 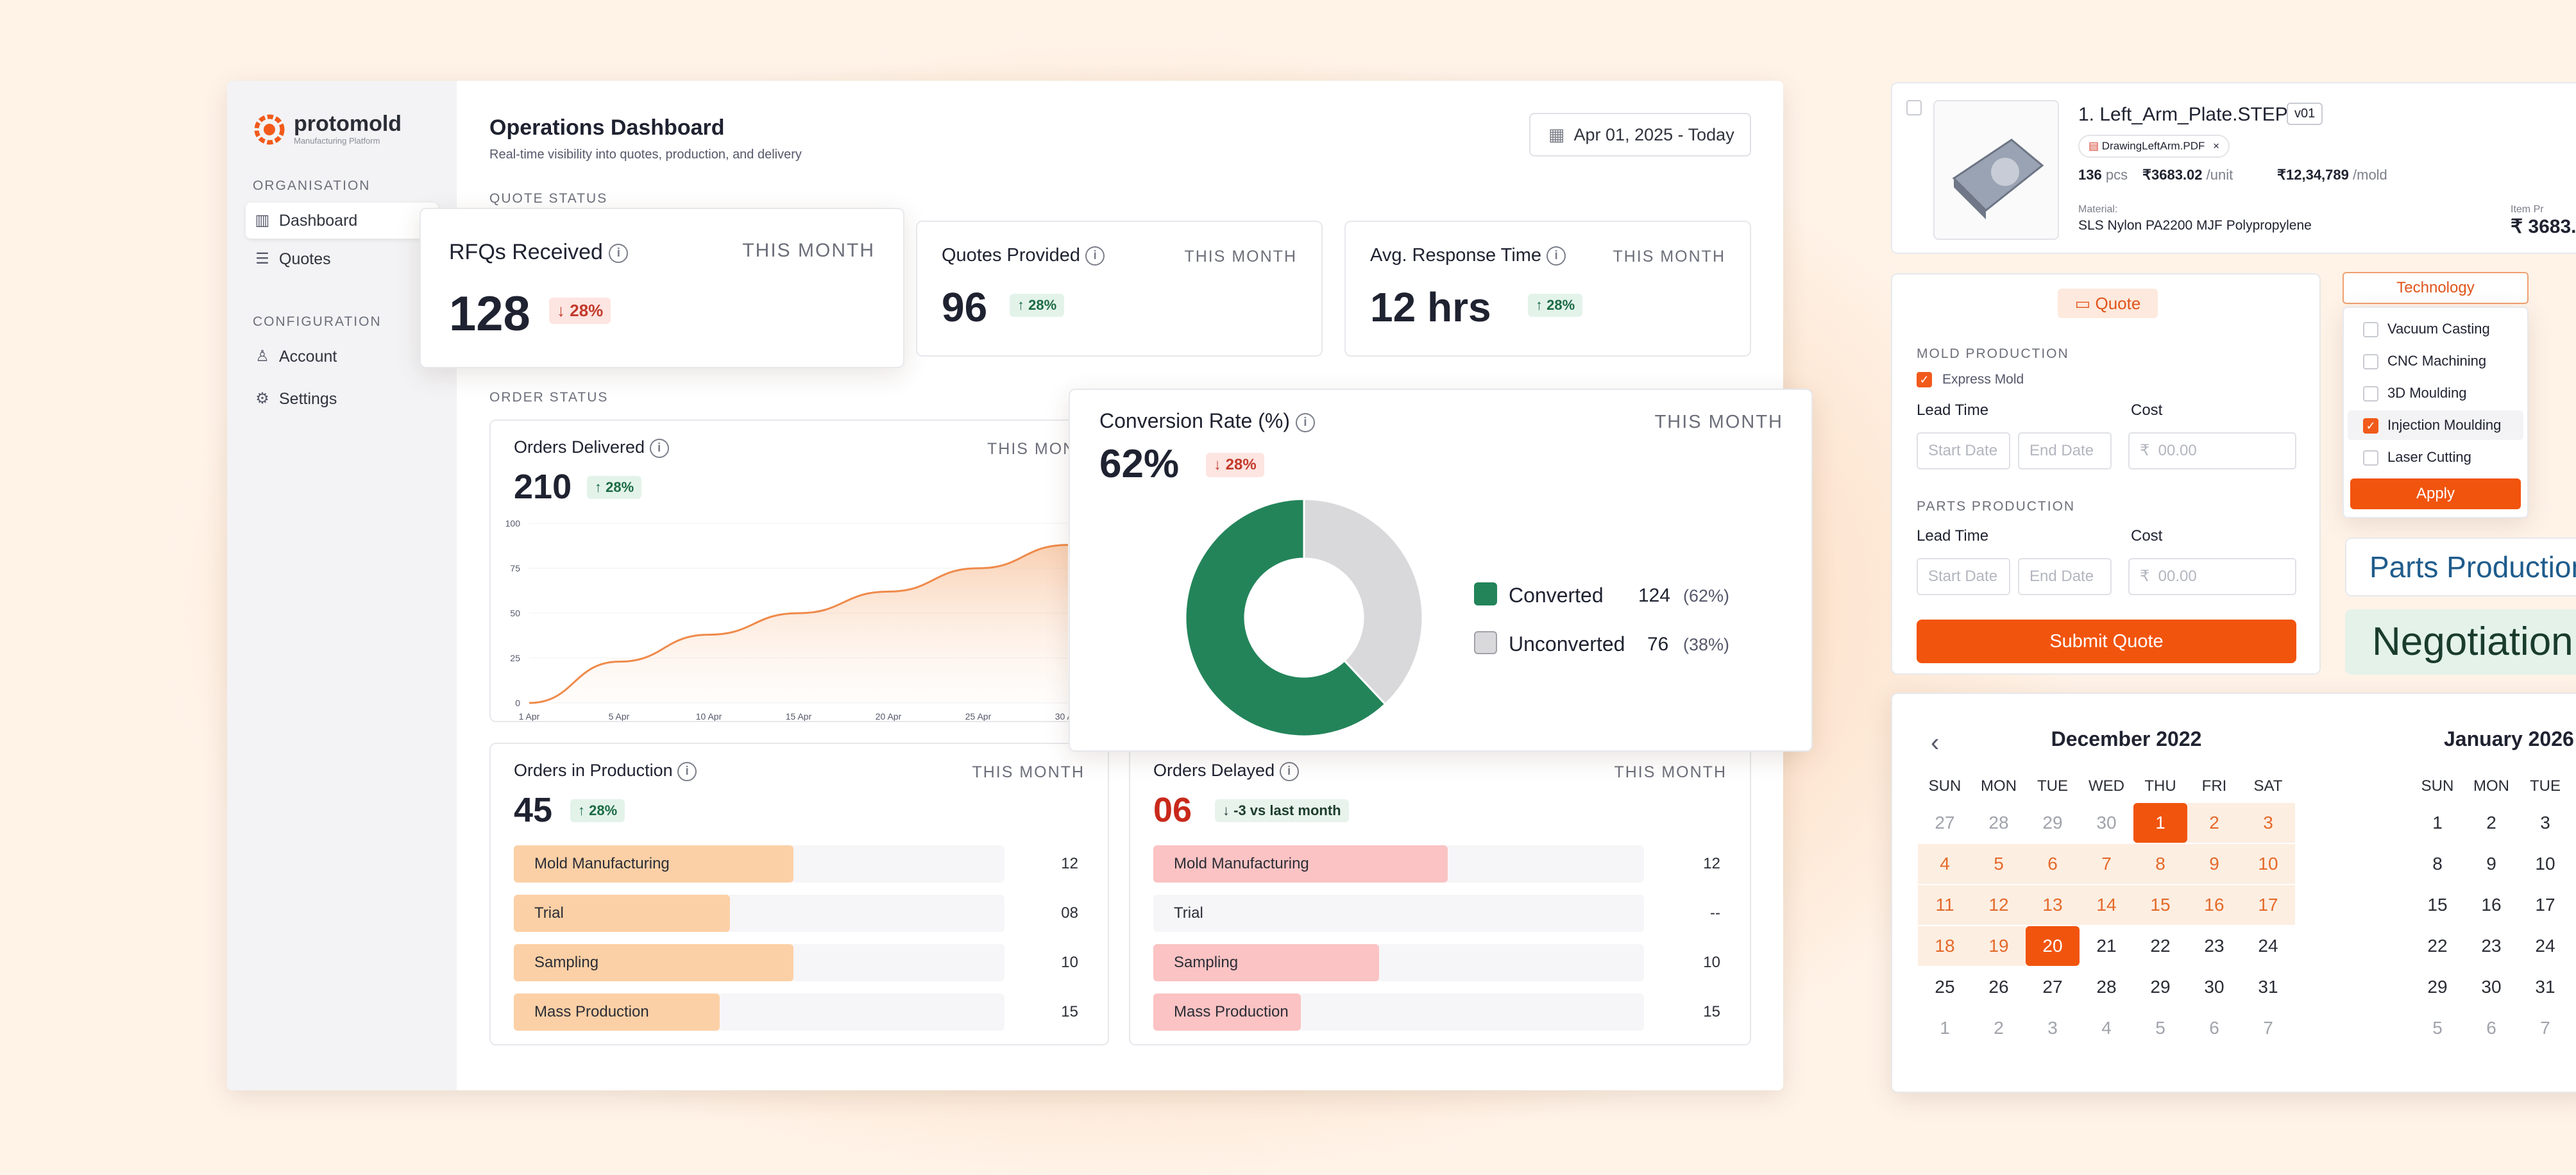 What do you see at coordinates (2545, 905) in the screenshot?
I see `calendar-day: 17` at bounding box center [2545, 905].